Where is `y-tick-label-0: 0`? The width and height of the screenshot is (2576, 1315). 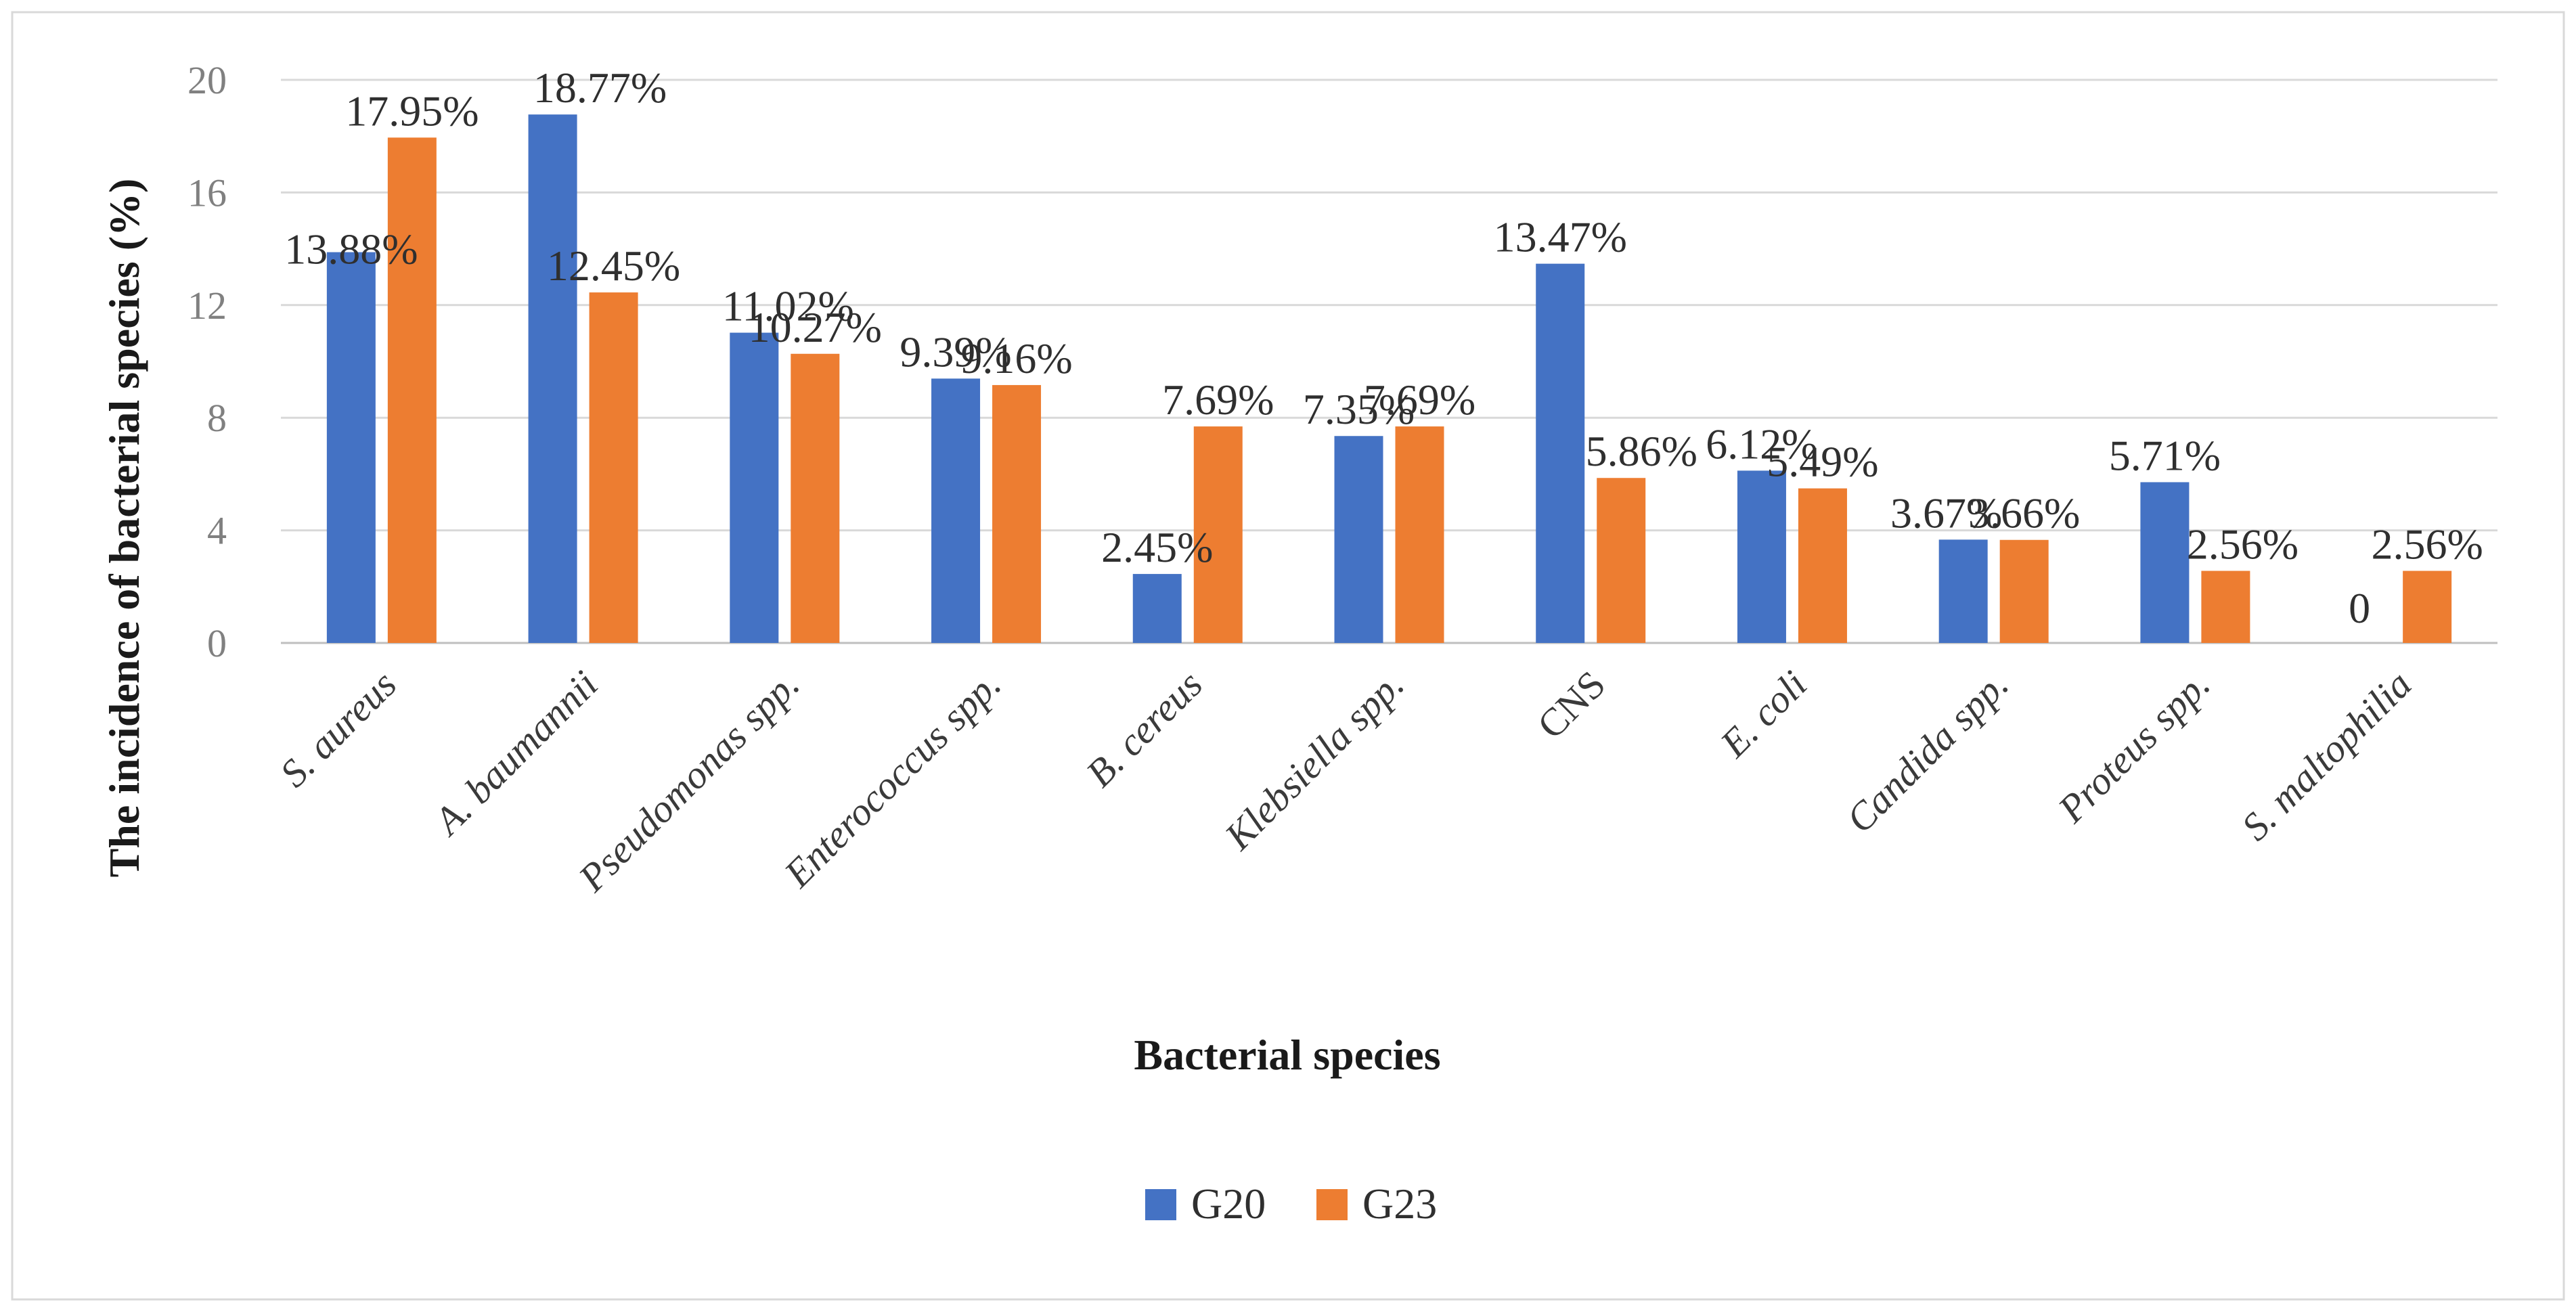 y-tick-label-0: 0 is located at coordinates (217, 643).